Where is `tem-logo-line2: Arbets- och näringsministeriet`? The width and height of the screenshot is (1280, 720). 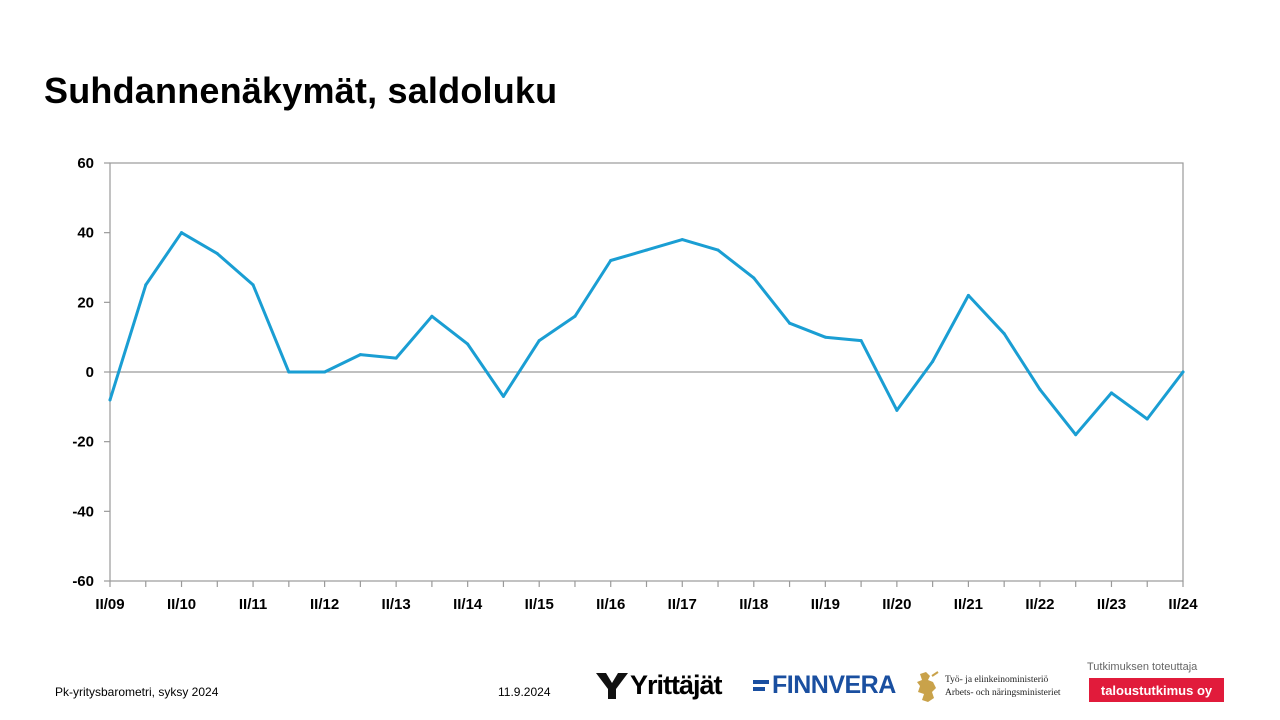
tem-logo-line2: Arbets- och näringsministeriet is located at coordinates (1003, 693).